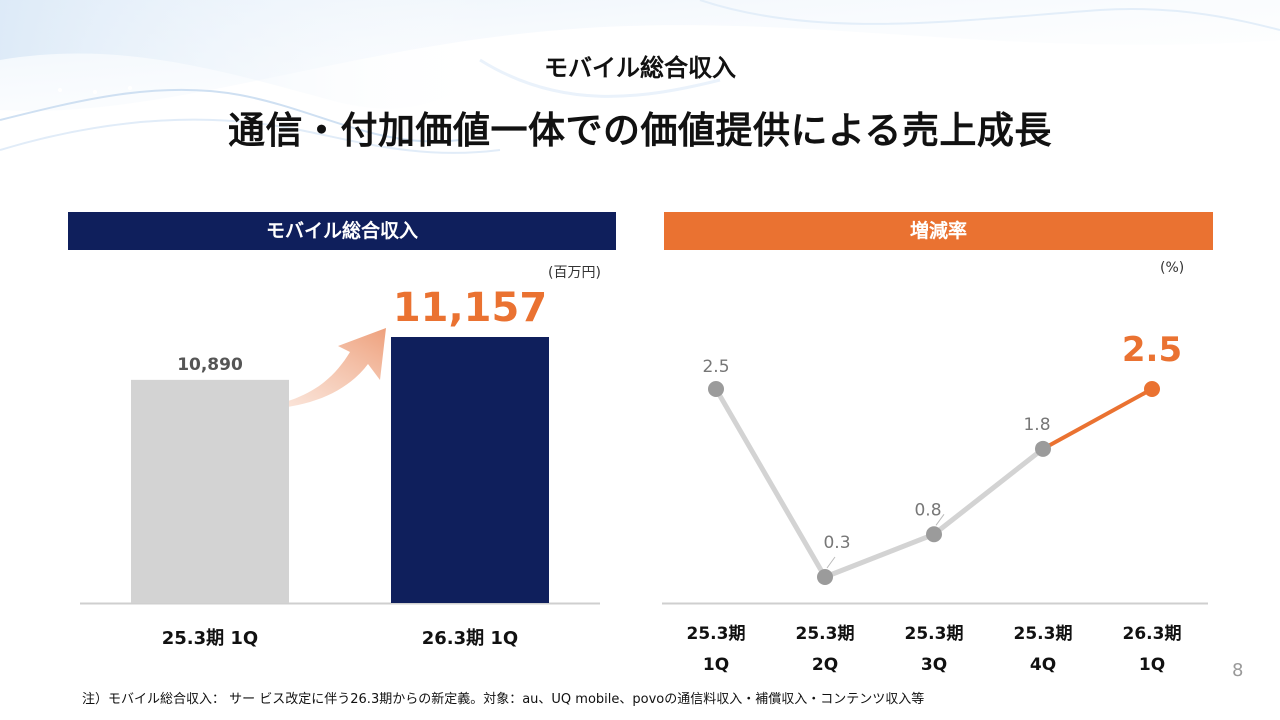 The width and height of the screenshot is (1280, 720). Describe the element at coordinates (938, 231) in the screenshot. I see `line-chart-header: 増減率` at that location.